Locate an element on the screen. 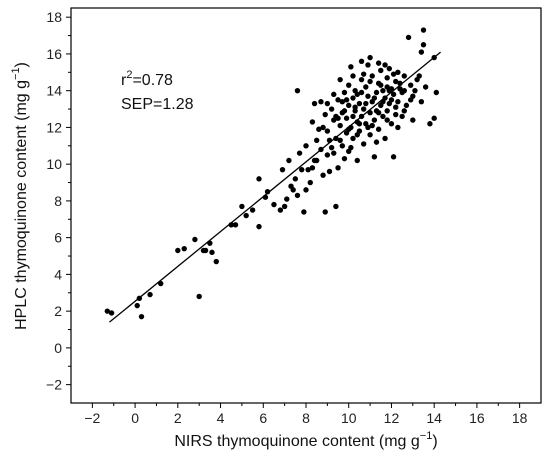 Image resolution: width=550 pixels, height=469 pixels. x-tick-label: 6 is located at coordinates (263, 418).